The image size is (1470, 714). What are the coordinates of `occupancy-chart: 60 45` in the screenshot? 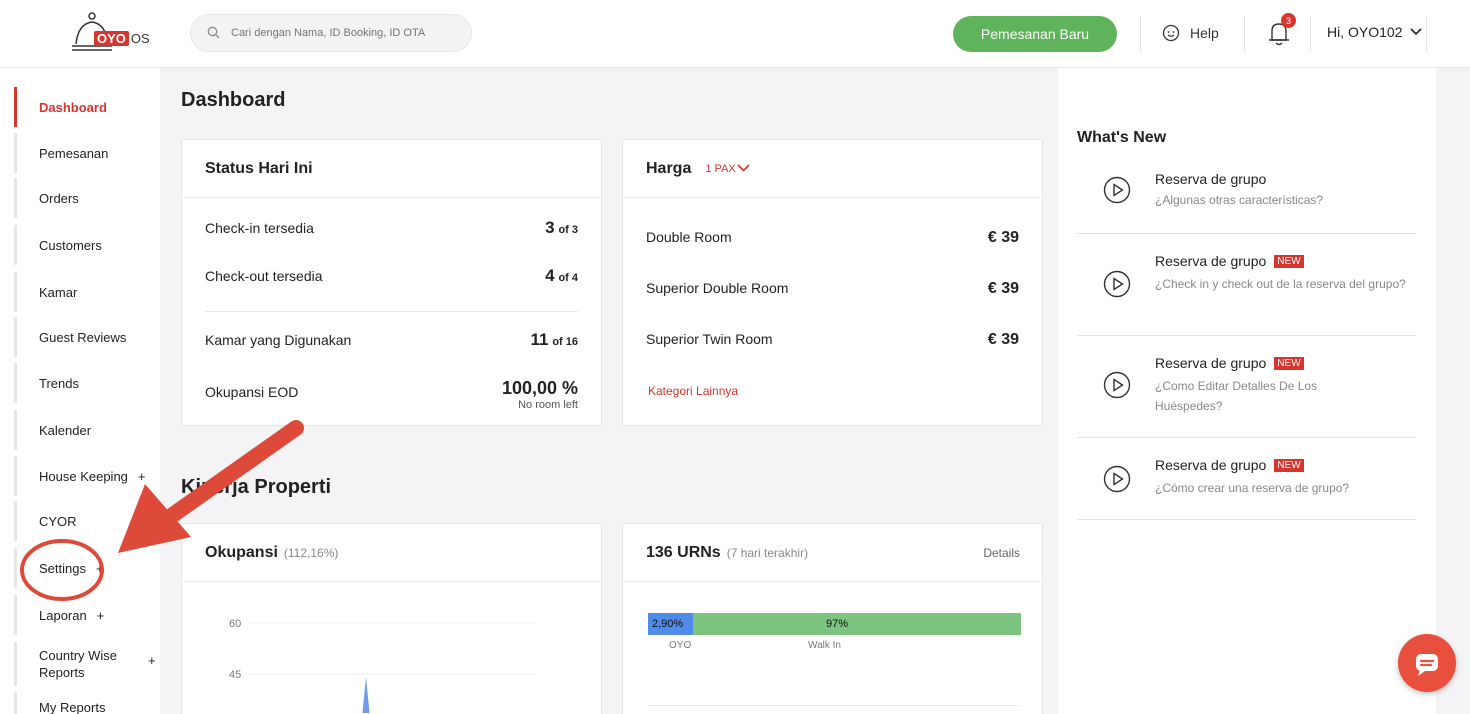 It's located at (381, 665).